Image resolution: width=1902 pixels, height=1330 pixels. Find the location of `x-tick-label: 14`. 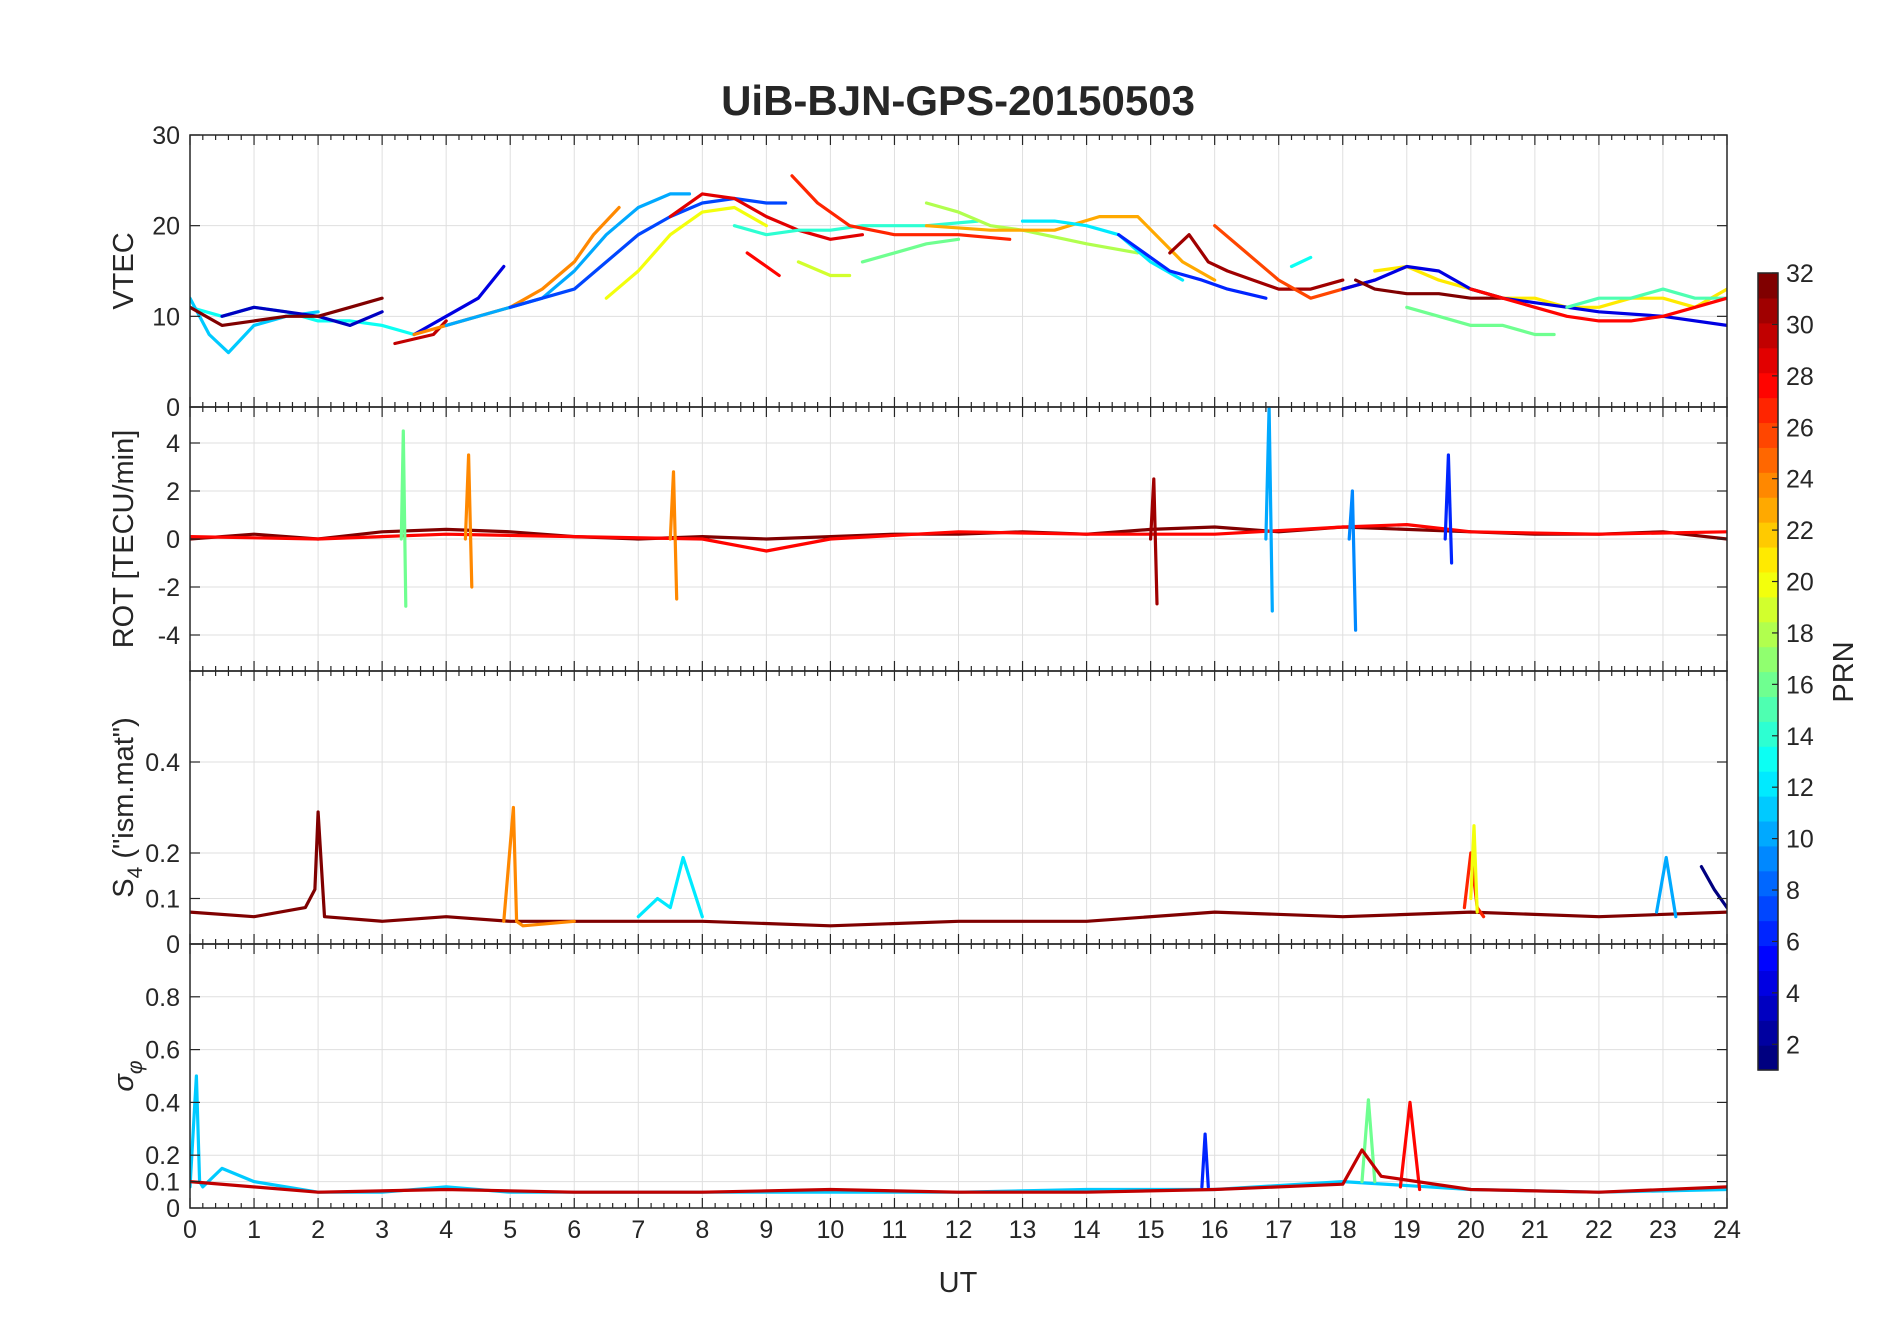

x-tick-label: 14 is located at coordinates (1087, 1230).